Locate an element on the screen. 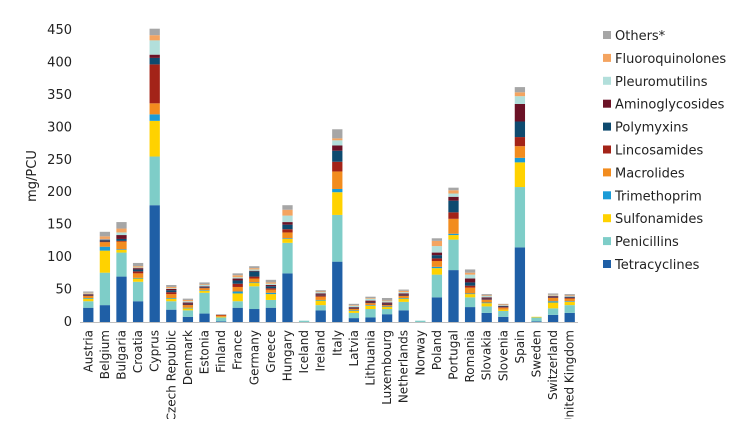  bar-aminoglycosides-united-kingdom is located at coordinates (569, 297).